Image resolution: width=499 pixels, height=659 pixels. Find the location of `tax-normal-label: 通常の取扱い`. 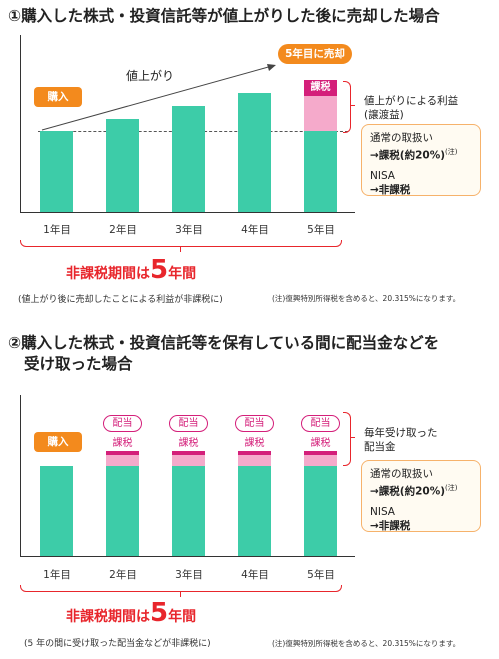

tax-normal-label: 通常の取扱い is located at coordinates (401, 138).